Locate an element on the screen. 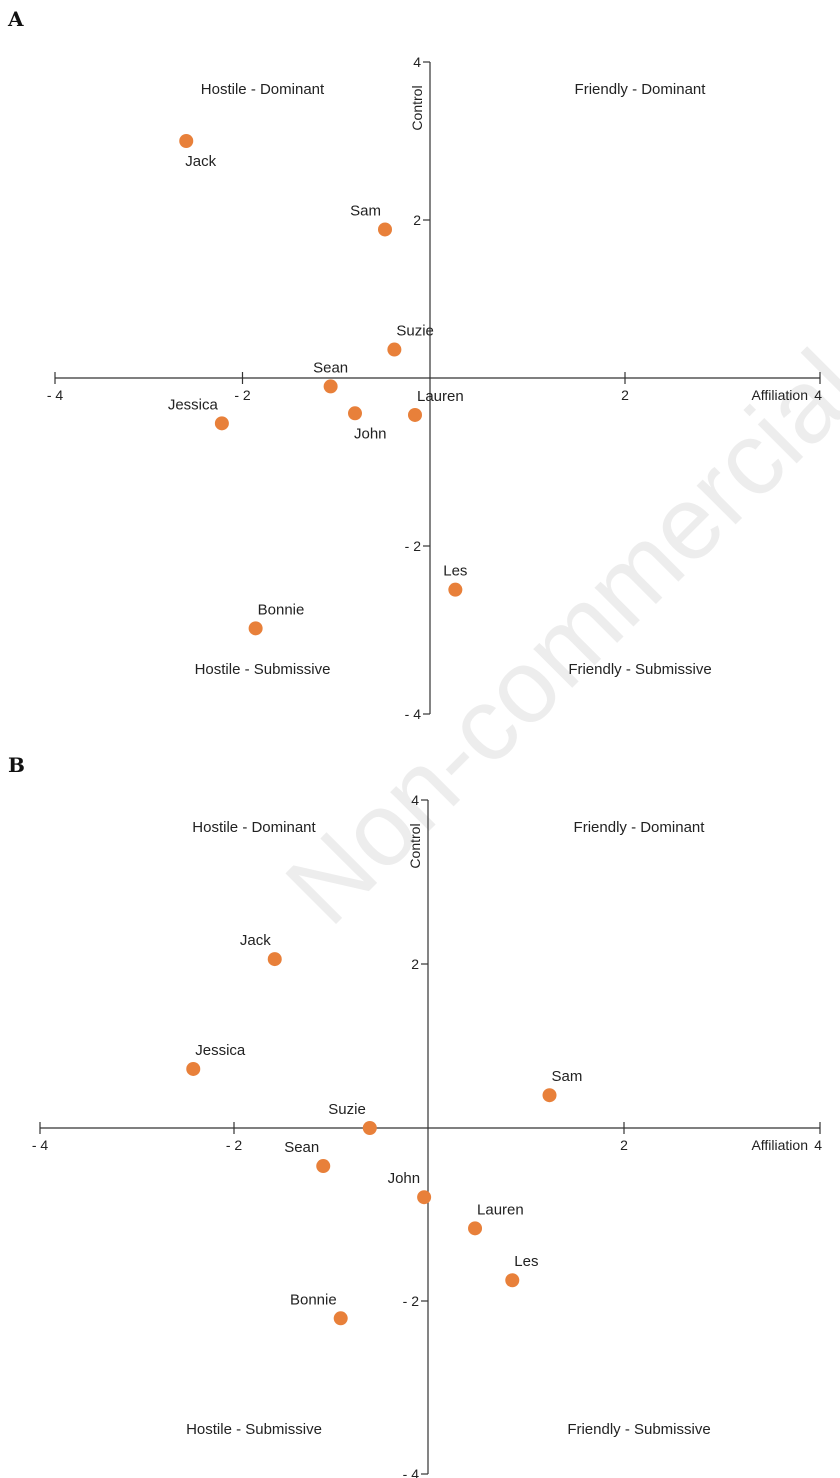 The image size is (840, 1478). panel-letter: A is located at coordinates (15, 19).